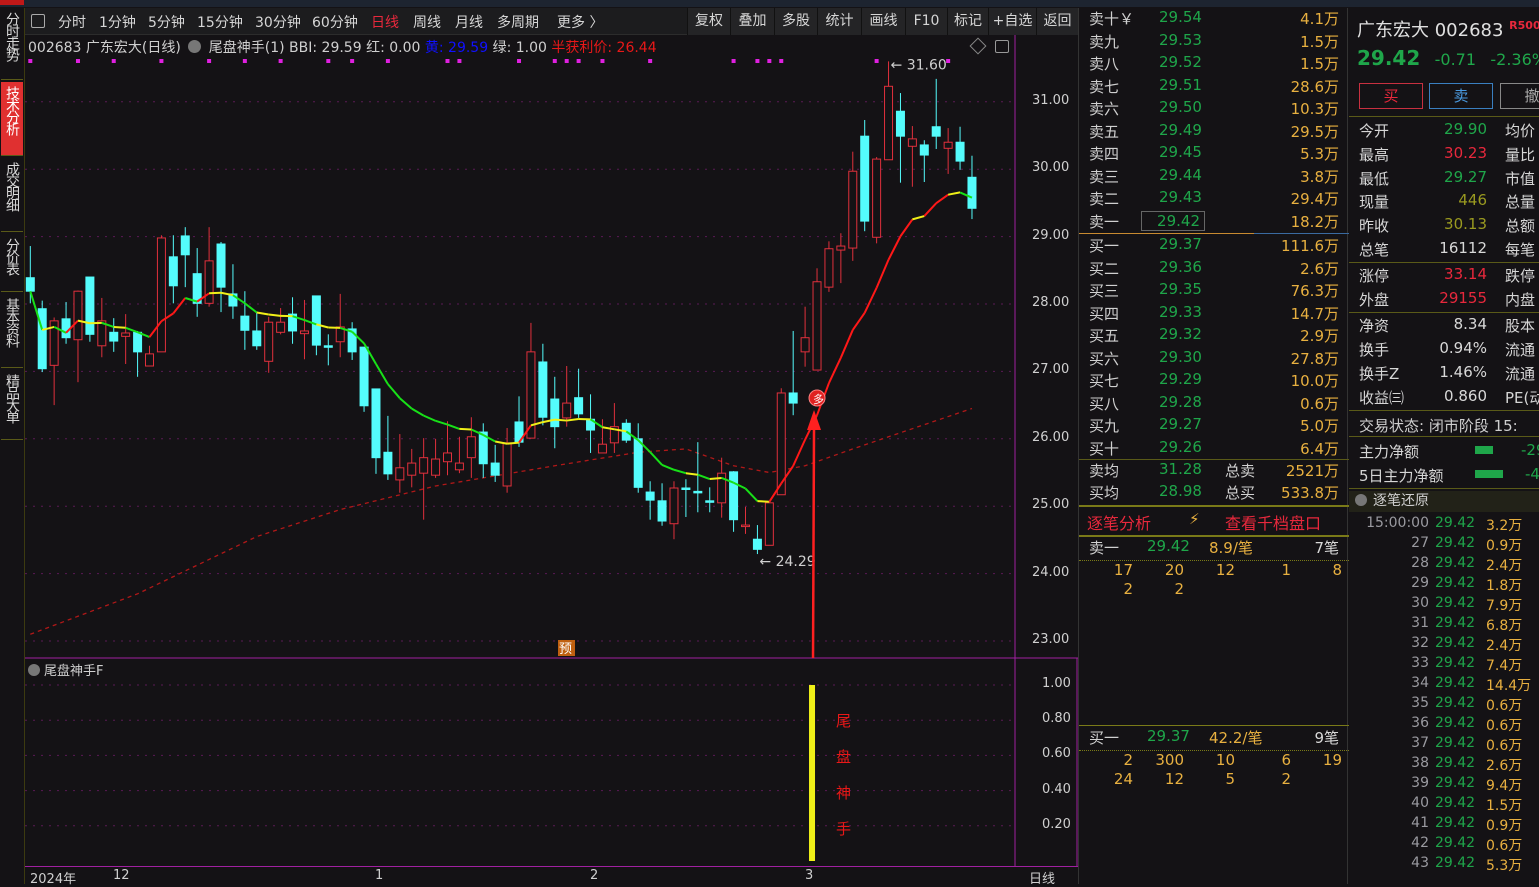 This screenshot has height=887, width=1539. What do you see at coordinates (335, 22) in the screenshot?
I see `period-tab-5: 60分钟` at bounding box center [335, 22].